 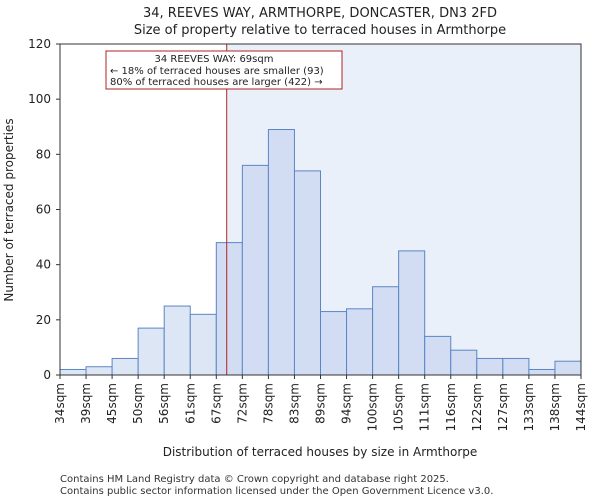 What do you see at coordinates (138, 403) in the screenshot?
I see `x-tick-label: 50sqm` at bounding box center [138, 403].